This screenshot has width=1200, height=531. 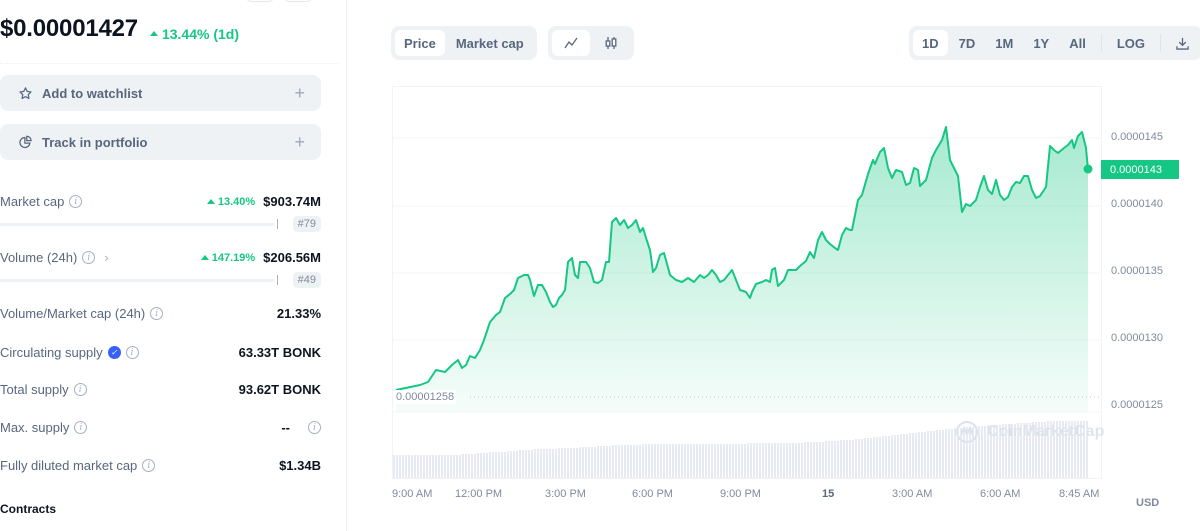 What do you see at coordinates (828, 494) in the screenshot?
I see `x-tick-date: 15` at bounding box center [828, 494].